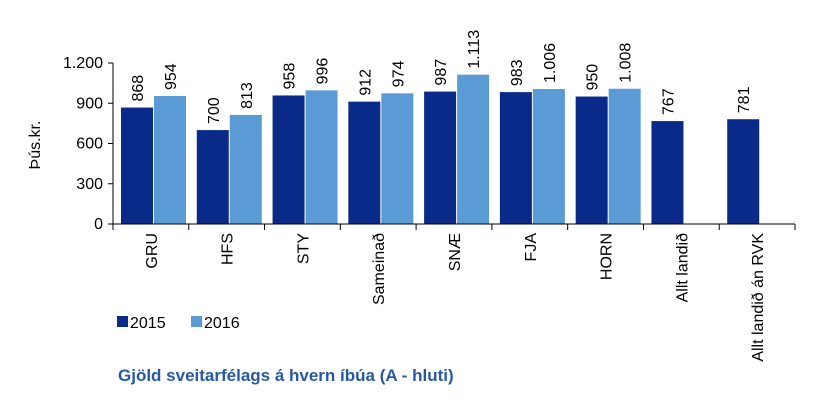 The width and height of the screenshot is (813, 404). I want to click on value-label: 813, so click(247, 95).